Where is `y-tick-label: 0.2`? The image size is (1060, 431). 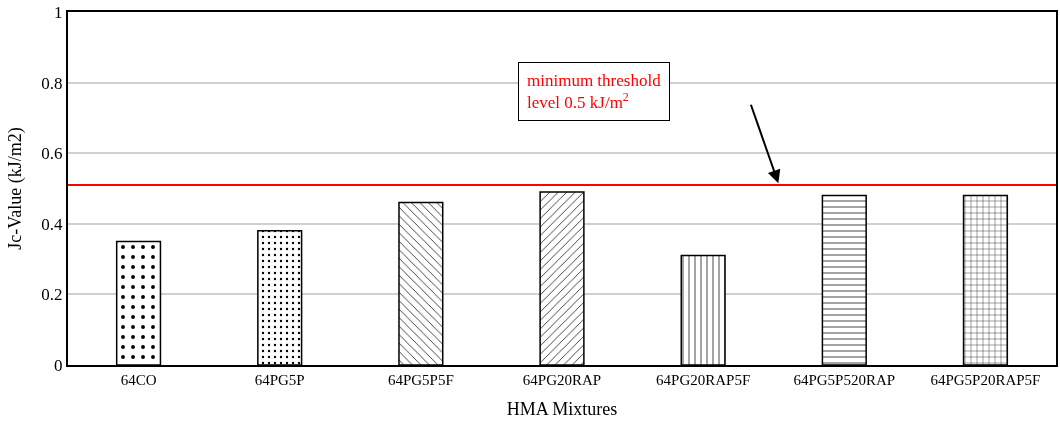
y-tick-label: 0.2 is located at coordinates (52, 295).